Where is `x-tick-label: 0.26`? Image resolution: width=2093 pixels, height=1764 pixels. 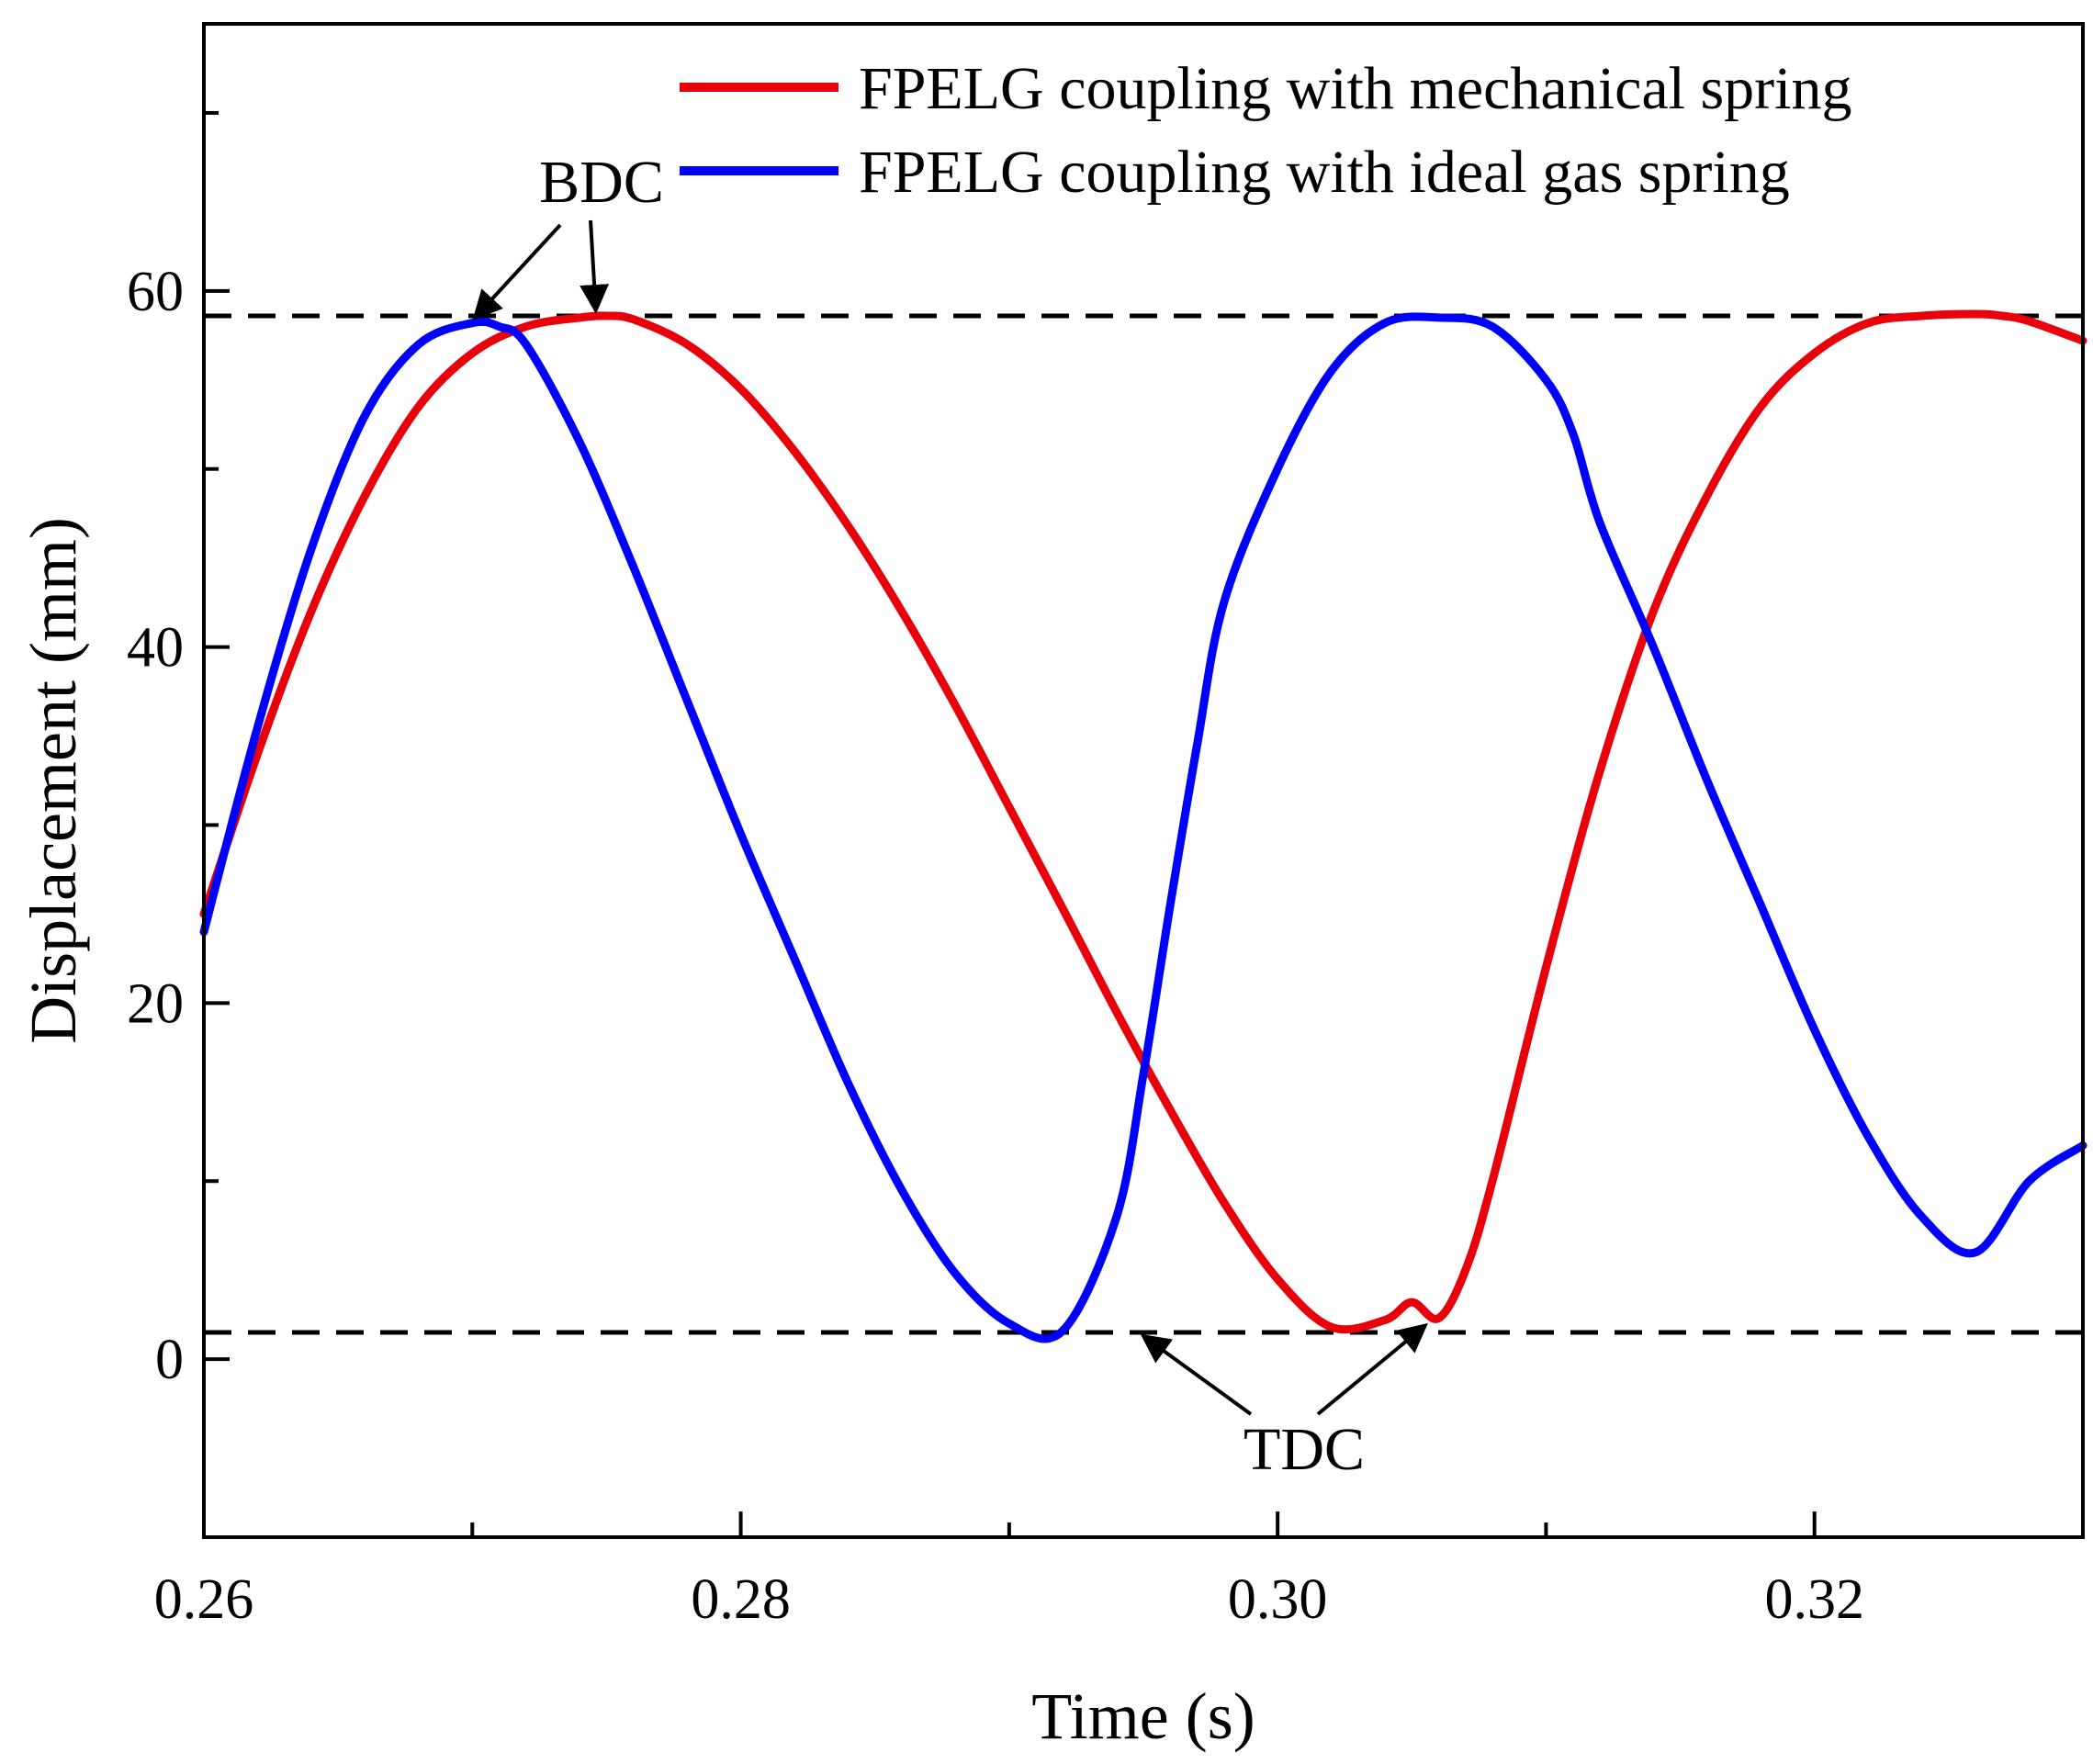
x-tick-label: 0.26 is located at coordinates (204, 1599).